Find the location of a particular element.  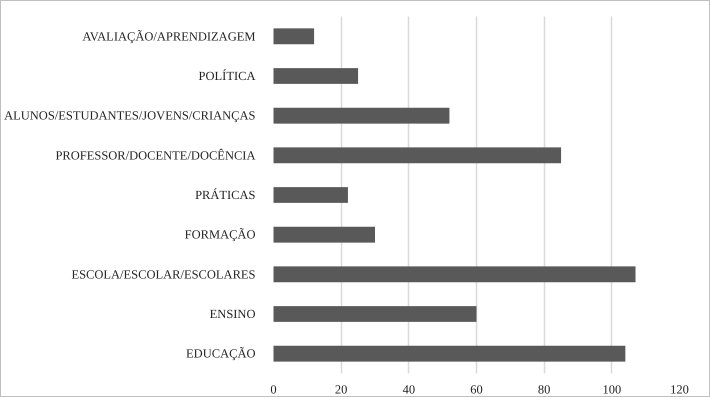

y-tick-label: PRÁTICAS is located at coordinates (225, 195).